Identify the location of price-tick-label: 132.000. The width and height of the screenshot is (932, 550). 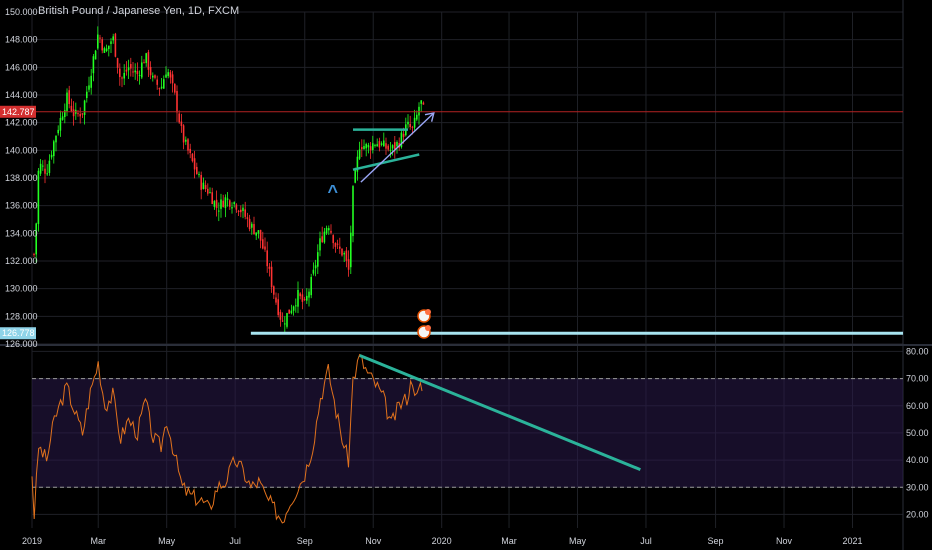
(21, 261).